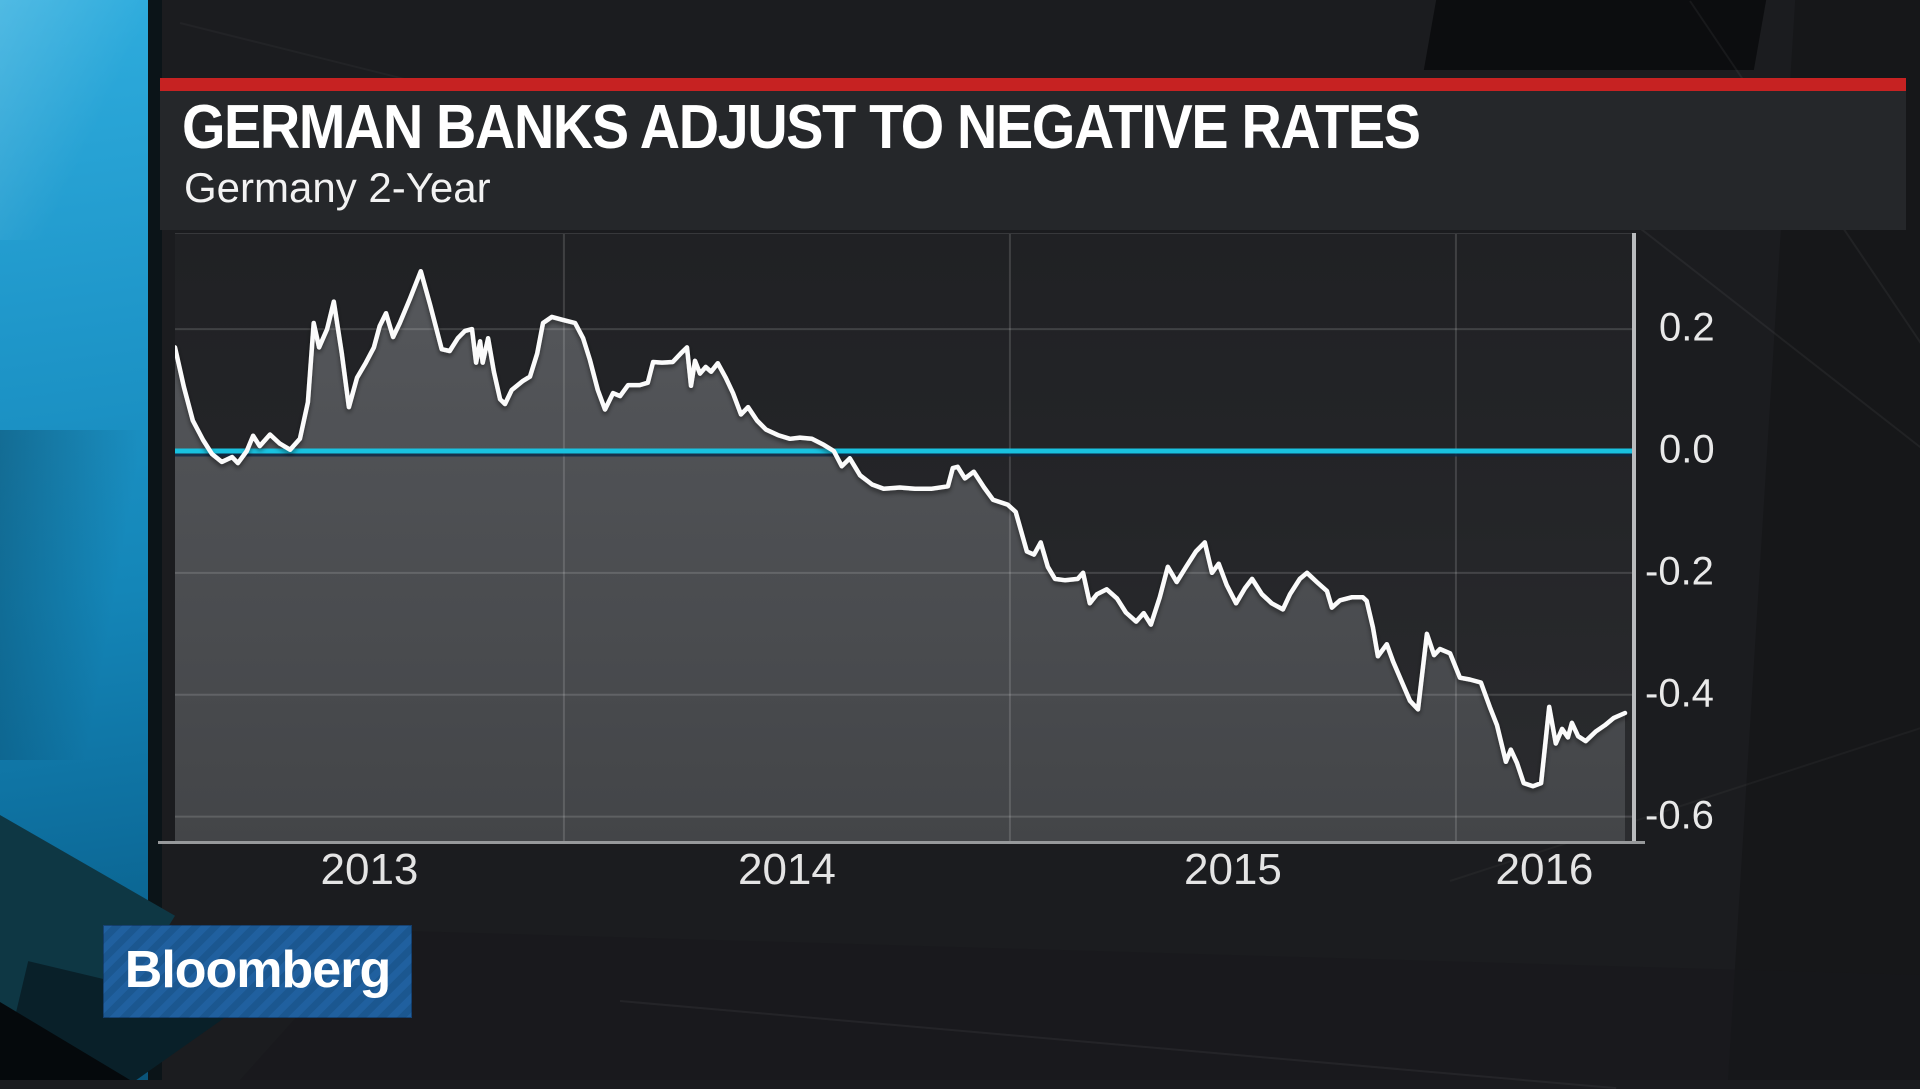  What do you see at coordinates (1679, 571) in the screenshot?
I see `y-tick-label: -0.2` at bounding box center [1679, 571].